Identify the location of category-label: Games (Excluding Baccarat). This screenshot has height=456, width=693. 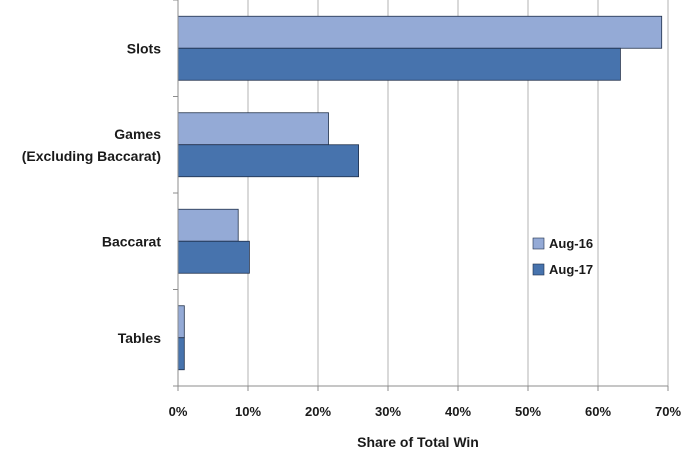
(91, 145).